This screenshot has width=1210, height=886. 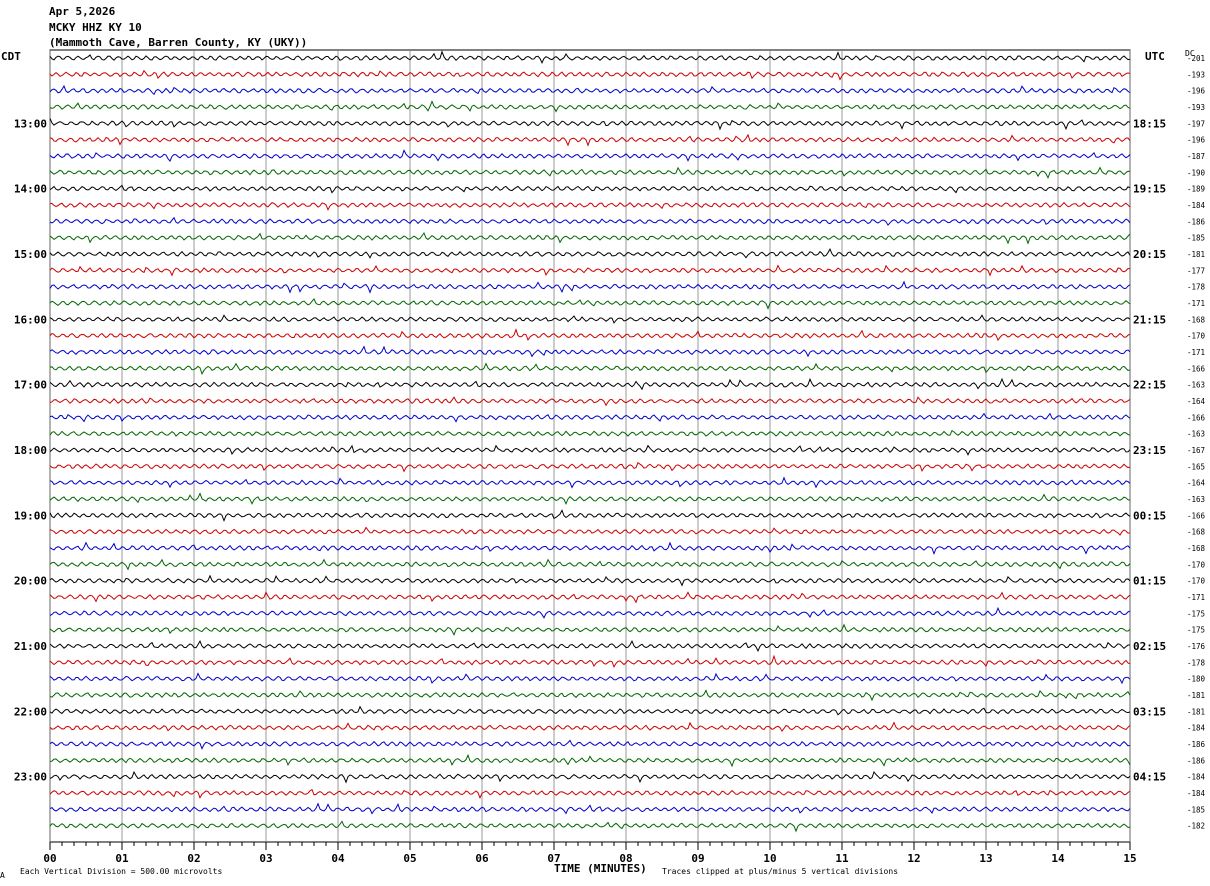 I want to click on right-hour-label: 20:15, so click(x=1149, y=254).